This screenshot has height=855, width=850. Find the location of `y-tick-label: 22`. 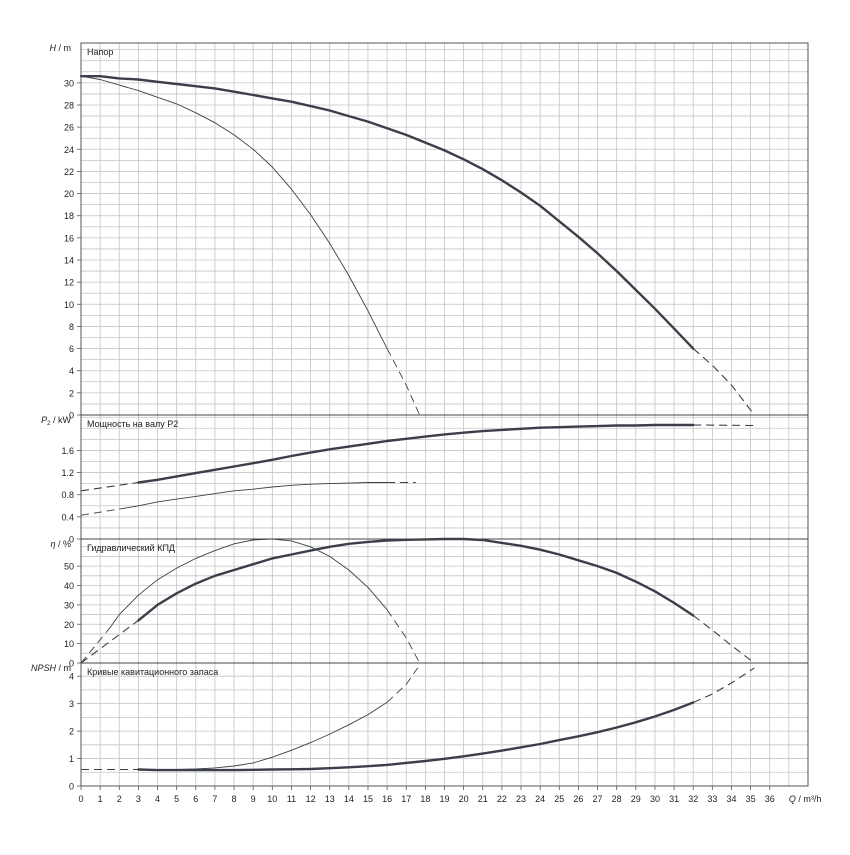

y-tick-label: 22 is located at coordinates (69, 172).